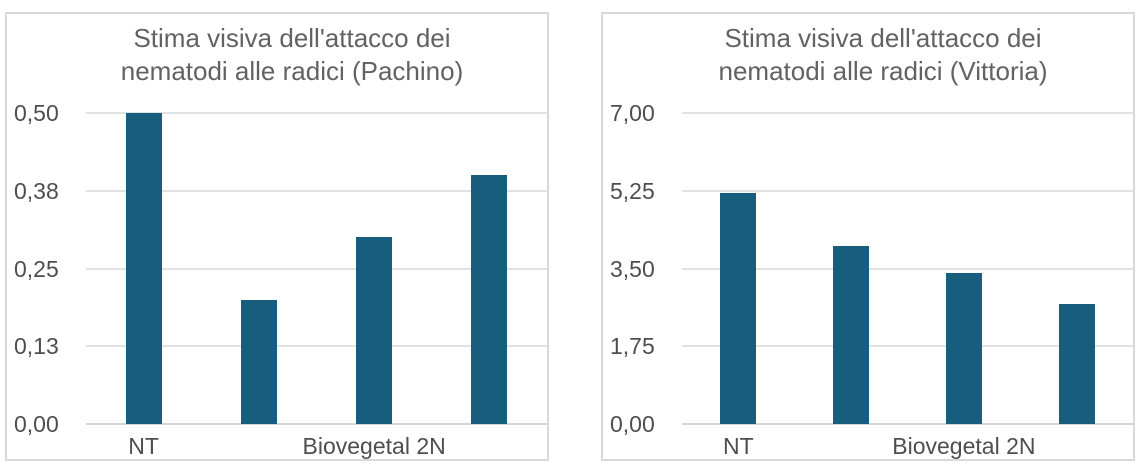  Describe the element at coordinates (36, 190) in the screenshot. I see `y-tick-label: 0,38` at that location.